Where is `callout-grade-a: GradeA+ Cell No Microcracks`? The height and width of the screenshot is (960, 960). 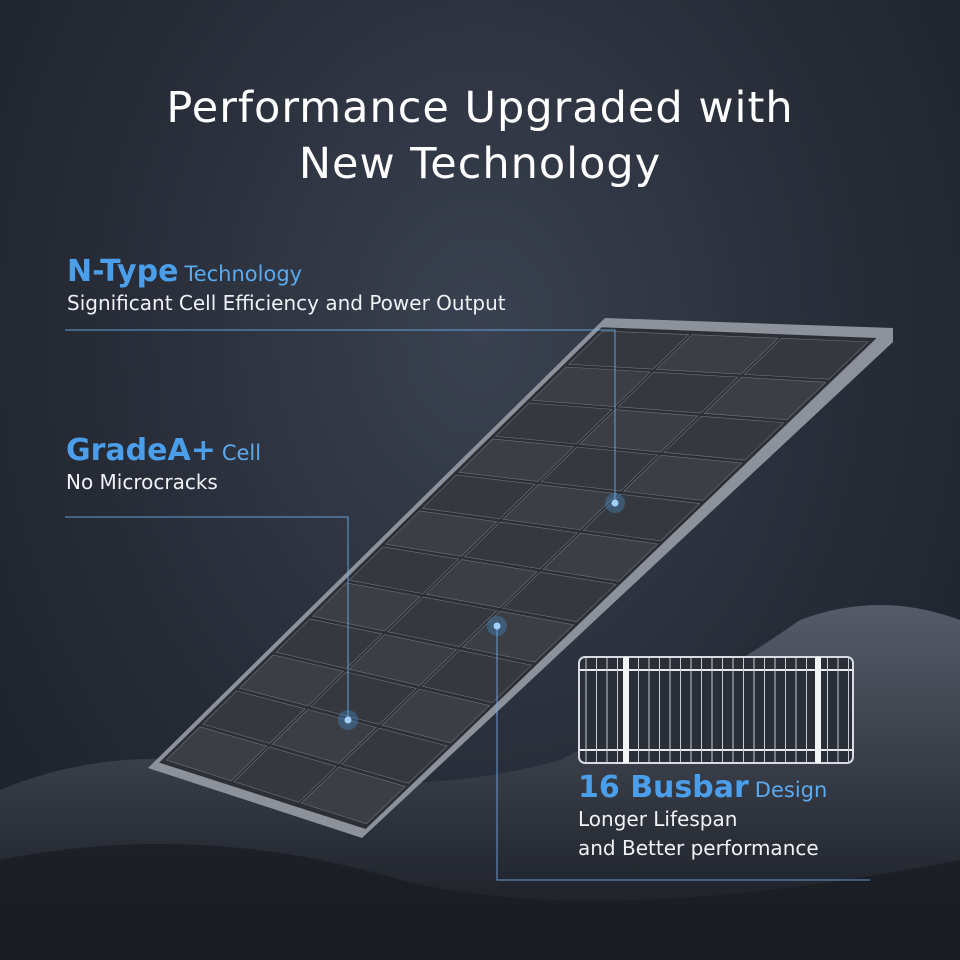 callout-grade-a: GradeA+ Cell No Microcracks is located at coordinates (163, 465).